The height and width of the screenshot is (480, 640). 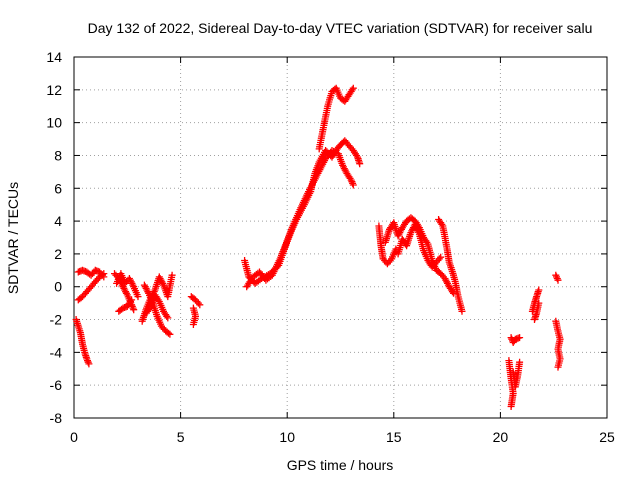 I want to click on x-tick-label: 20, so click(x=501, y=437).